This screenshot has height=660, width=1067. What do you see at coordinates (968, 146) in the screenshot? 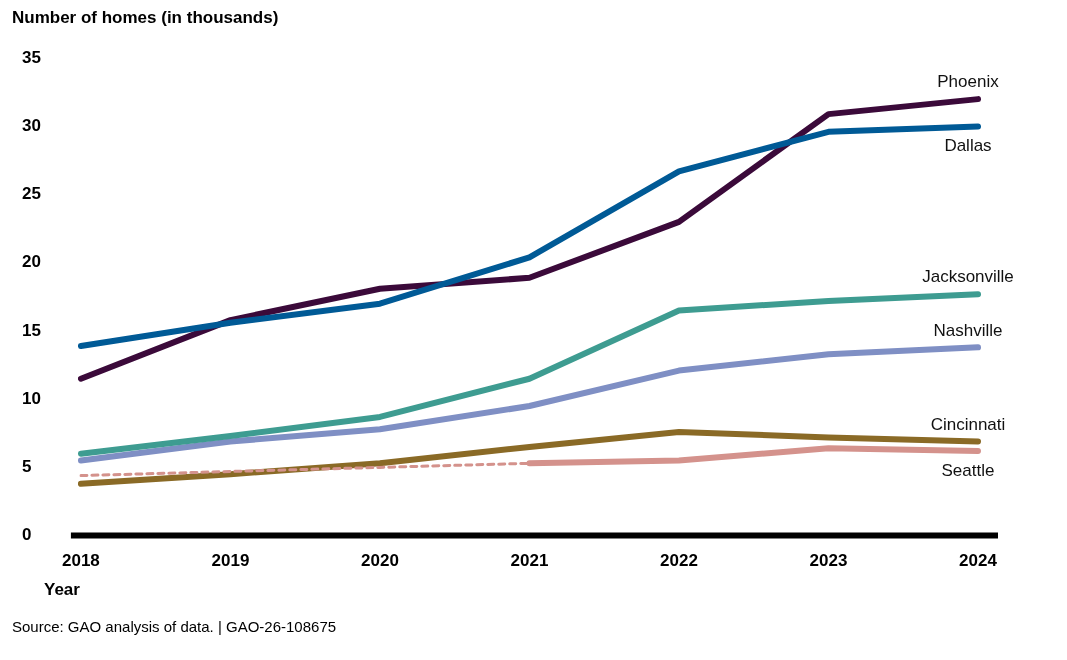
I see `series-label: Dallas` at bounding box center [968, 146].